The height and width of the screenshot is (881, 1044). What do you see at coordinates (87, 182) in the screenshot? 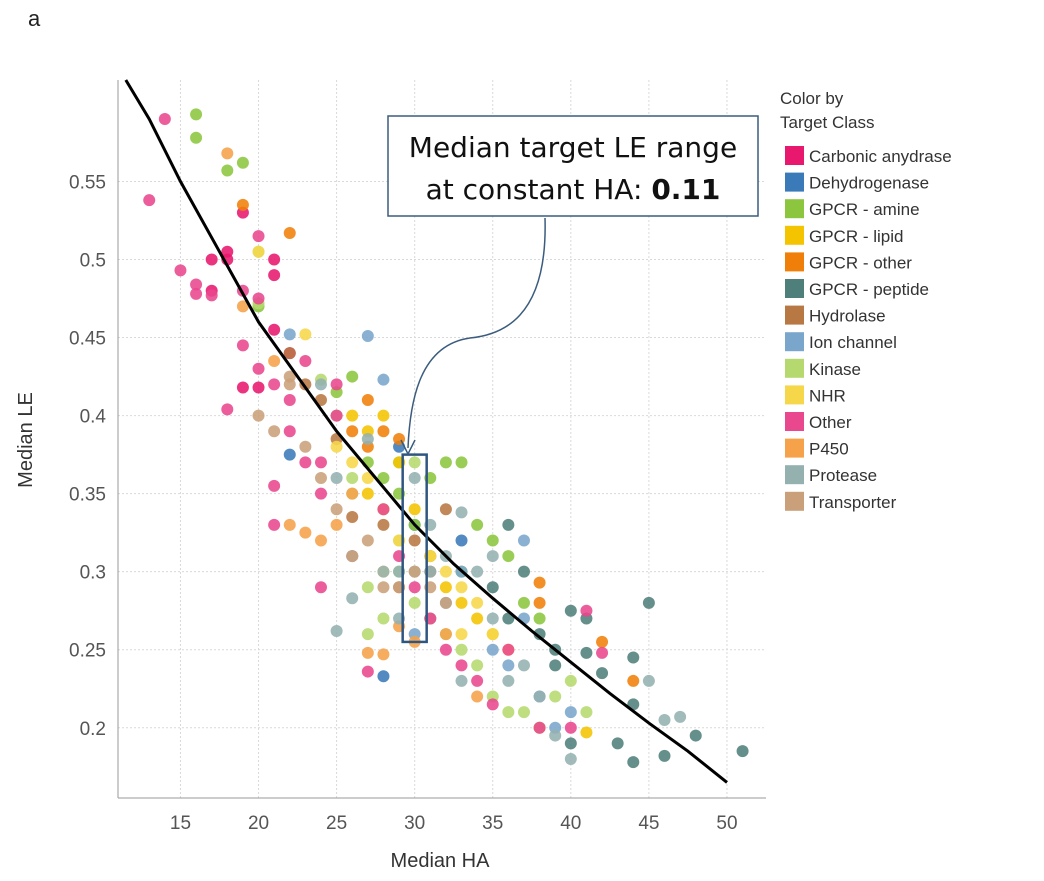
I see `y-tick-label: 0.55` at bounding box center [87, 182].